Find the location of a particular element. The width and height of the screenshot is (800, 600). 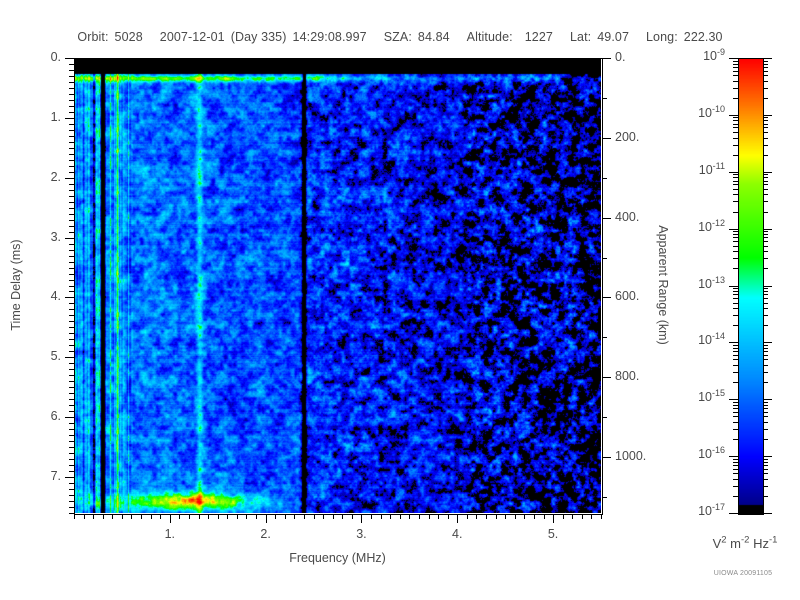

y-right-tick-label: 0. is located at coordinates (620, 57).